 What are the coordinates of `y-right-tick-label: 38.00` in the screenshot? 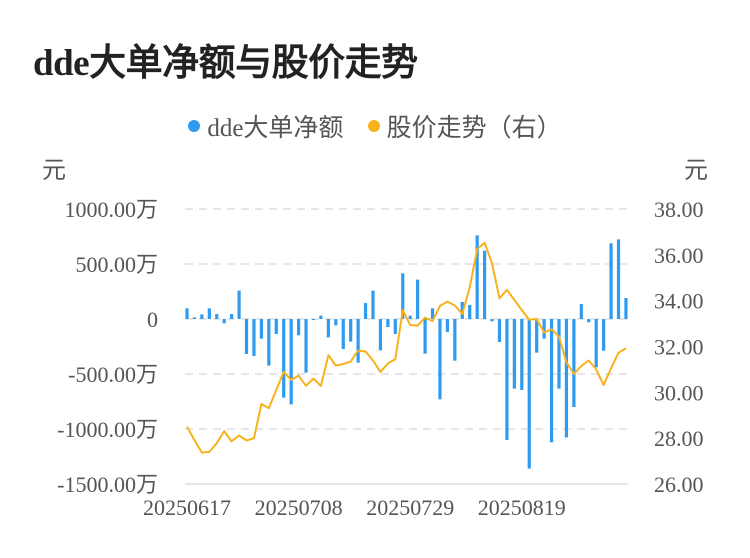 It's located at (679, 209).